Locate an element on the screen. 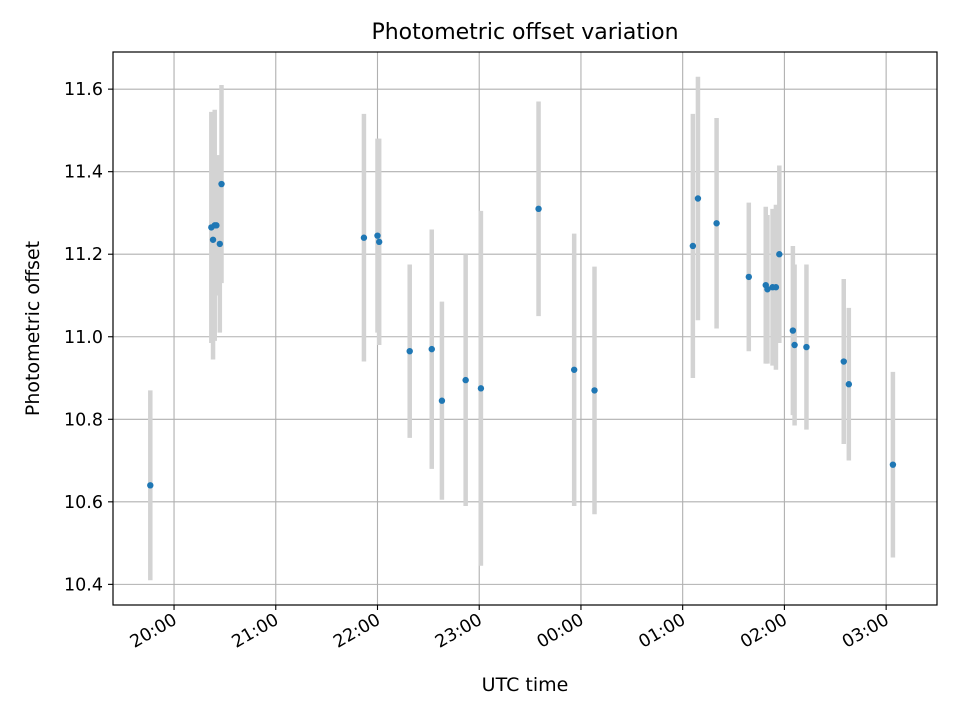  y-tick-label: 11.4 is located at coordinates (83, 173).